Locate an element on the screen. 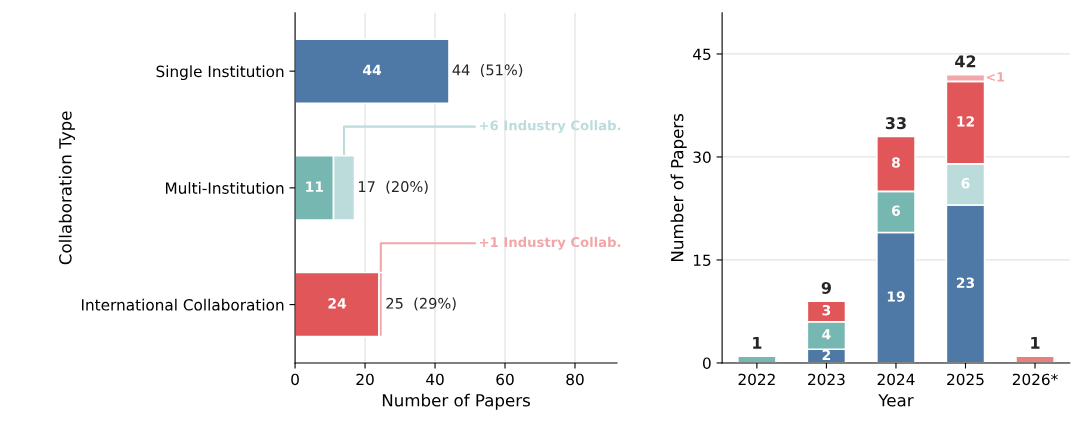 Image resolution: width=1073 pixels, height=426 pixels. y-tick-label: 45 is located at coordinates (702, 54).